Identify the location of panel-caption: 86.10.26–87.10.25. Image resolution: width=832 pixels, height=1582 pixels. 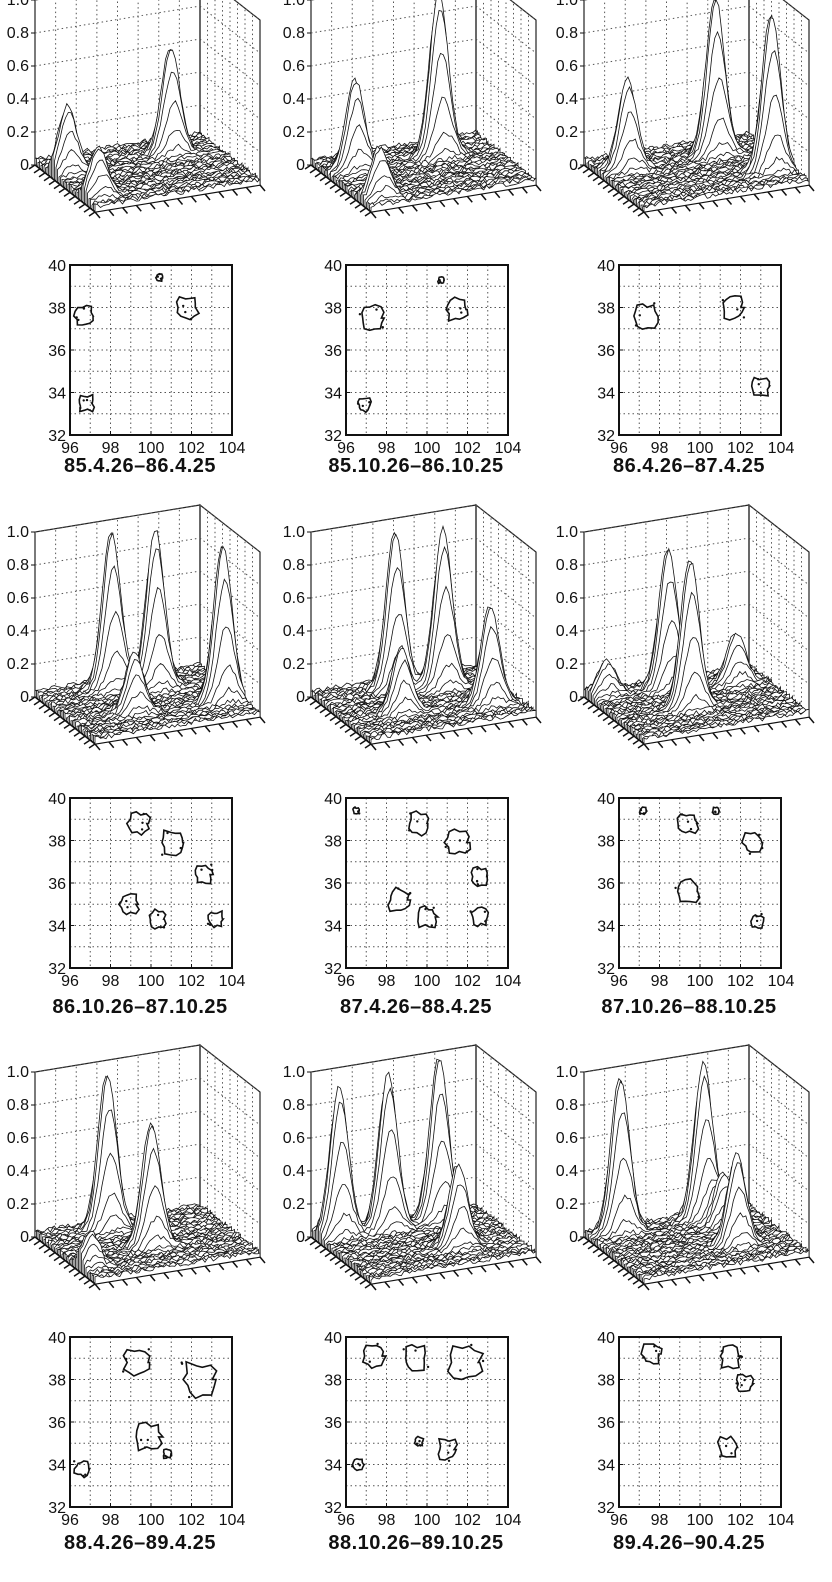
(140, 1007).